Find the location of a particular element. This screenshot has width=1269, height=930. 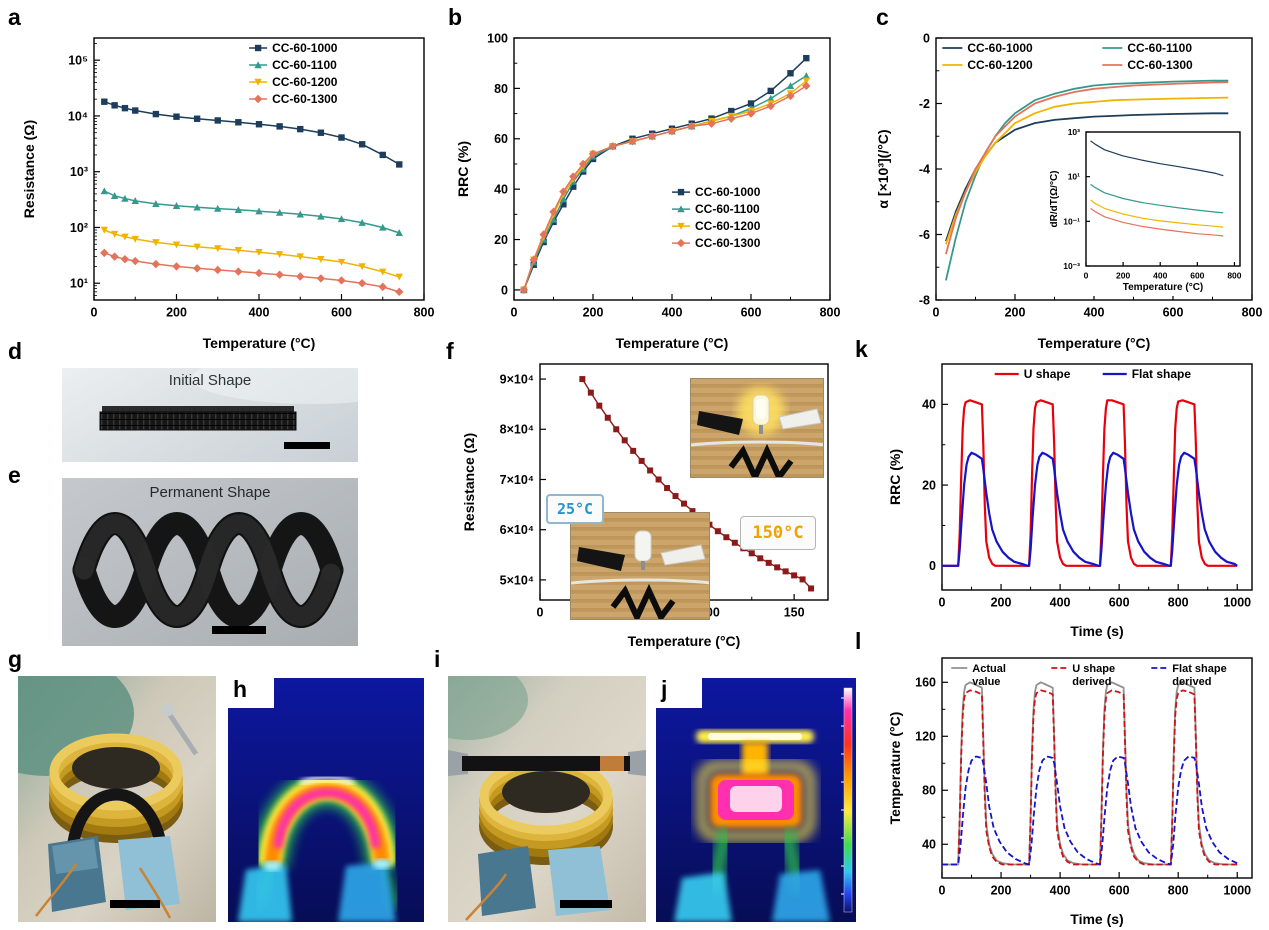

cold-clamp-left is located at coordinates (703, 897).